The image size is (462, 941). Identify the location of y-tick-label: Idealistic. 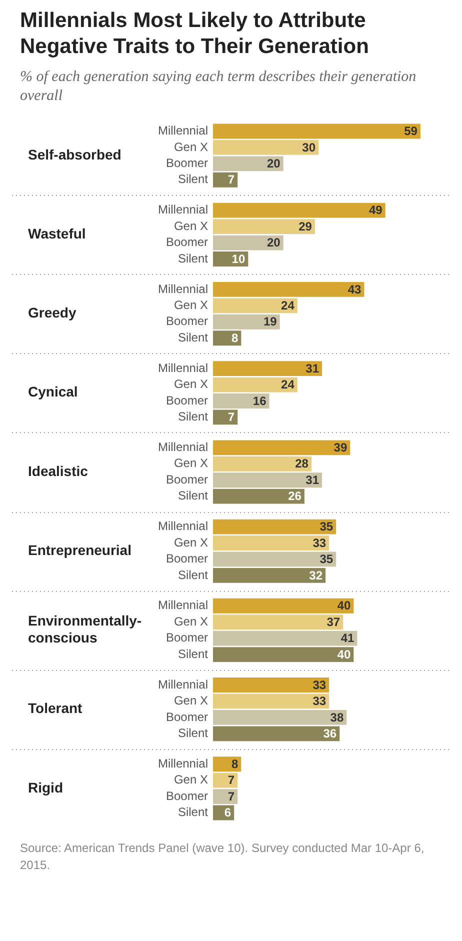
(58, 470).